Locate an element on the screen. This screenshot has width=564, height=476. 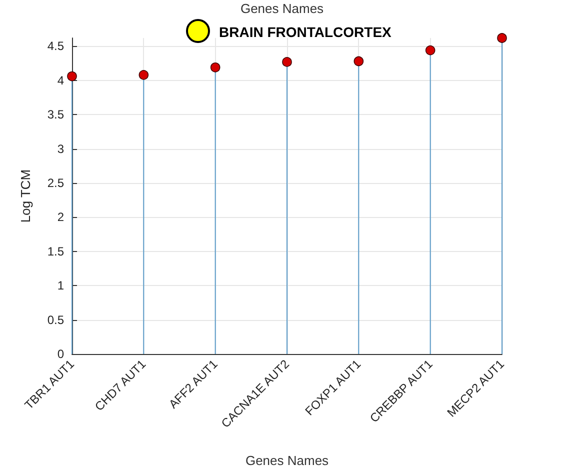
y-tick-label: 2 is located at coordinates (60, 217).